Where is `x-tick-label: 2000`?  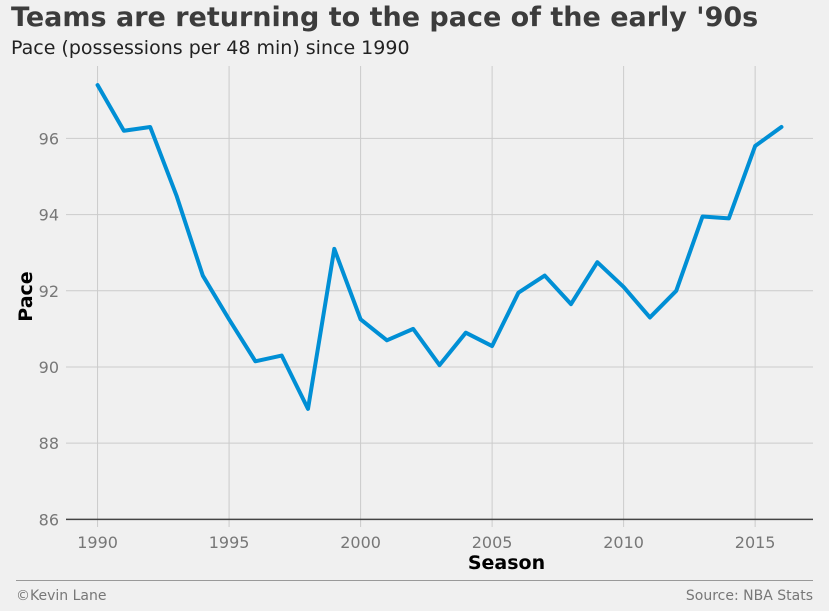 x-tick-label: 2000 is located at coordinates (360, 542).